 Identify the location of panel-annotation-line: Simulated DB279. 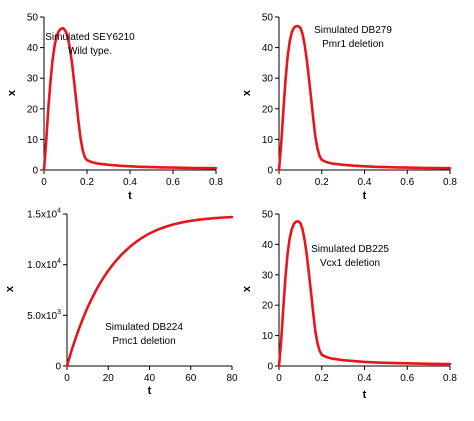
(353, 30).